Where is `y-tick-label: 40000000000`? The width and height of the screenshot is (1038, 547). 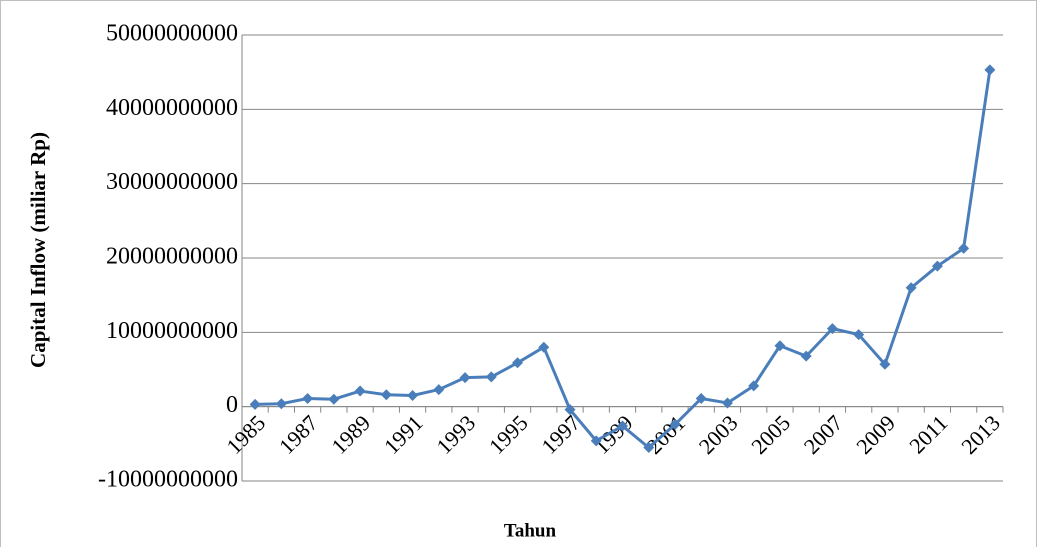
y-tick-label: 40000000000 is located at coordinates (172, 108).